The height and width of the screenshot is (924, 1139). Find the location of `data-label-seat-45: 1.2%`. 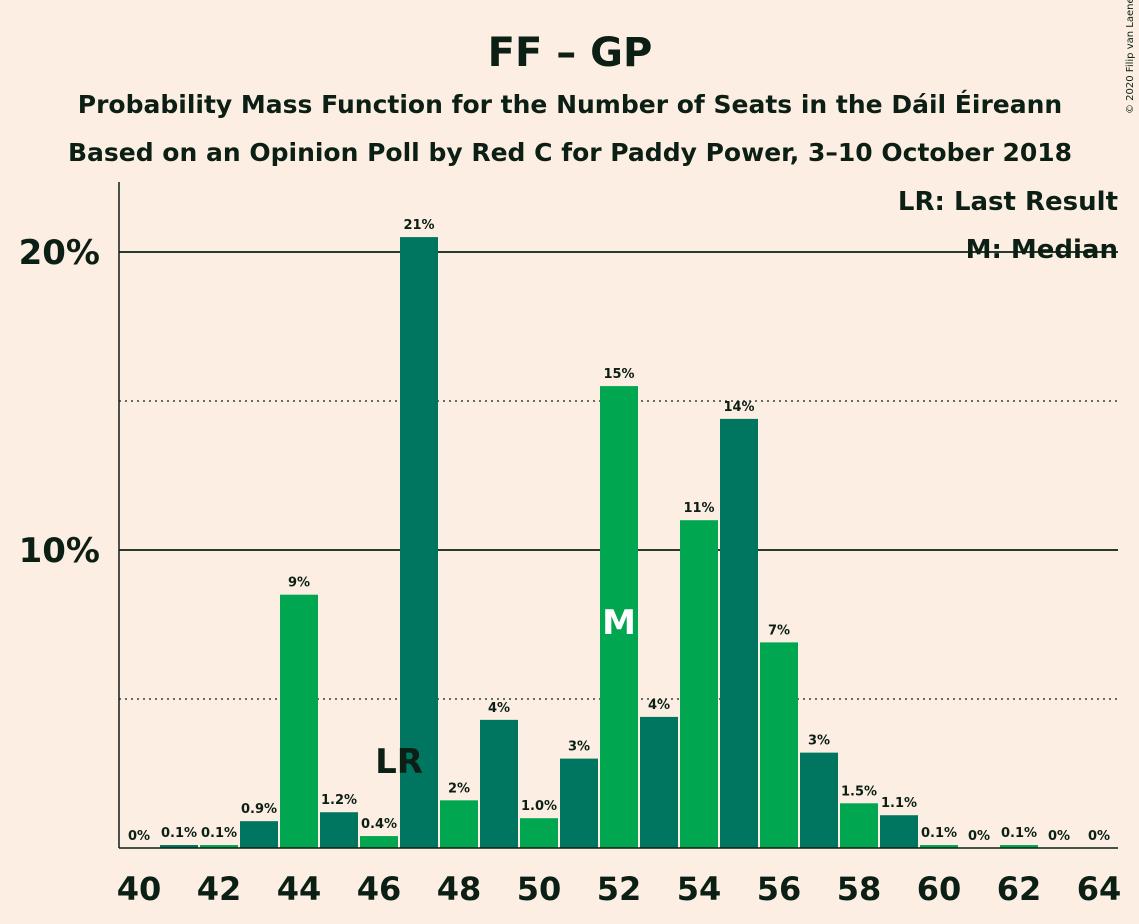

data-label-seat-45: 1.2% is located at coordinates (339, 800).